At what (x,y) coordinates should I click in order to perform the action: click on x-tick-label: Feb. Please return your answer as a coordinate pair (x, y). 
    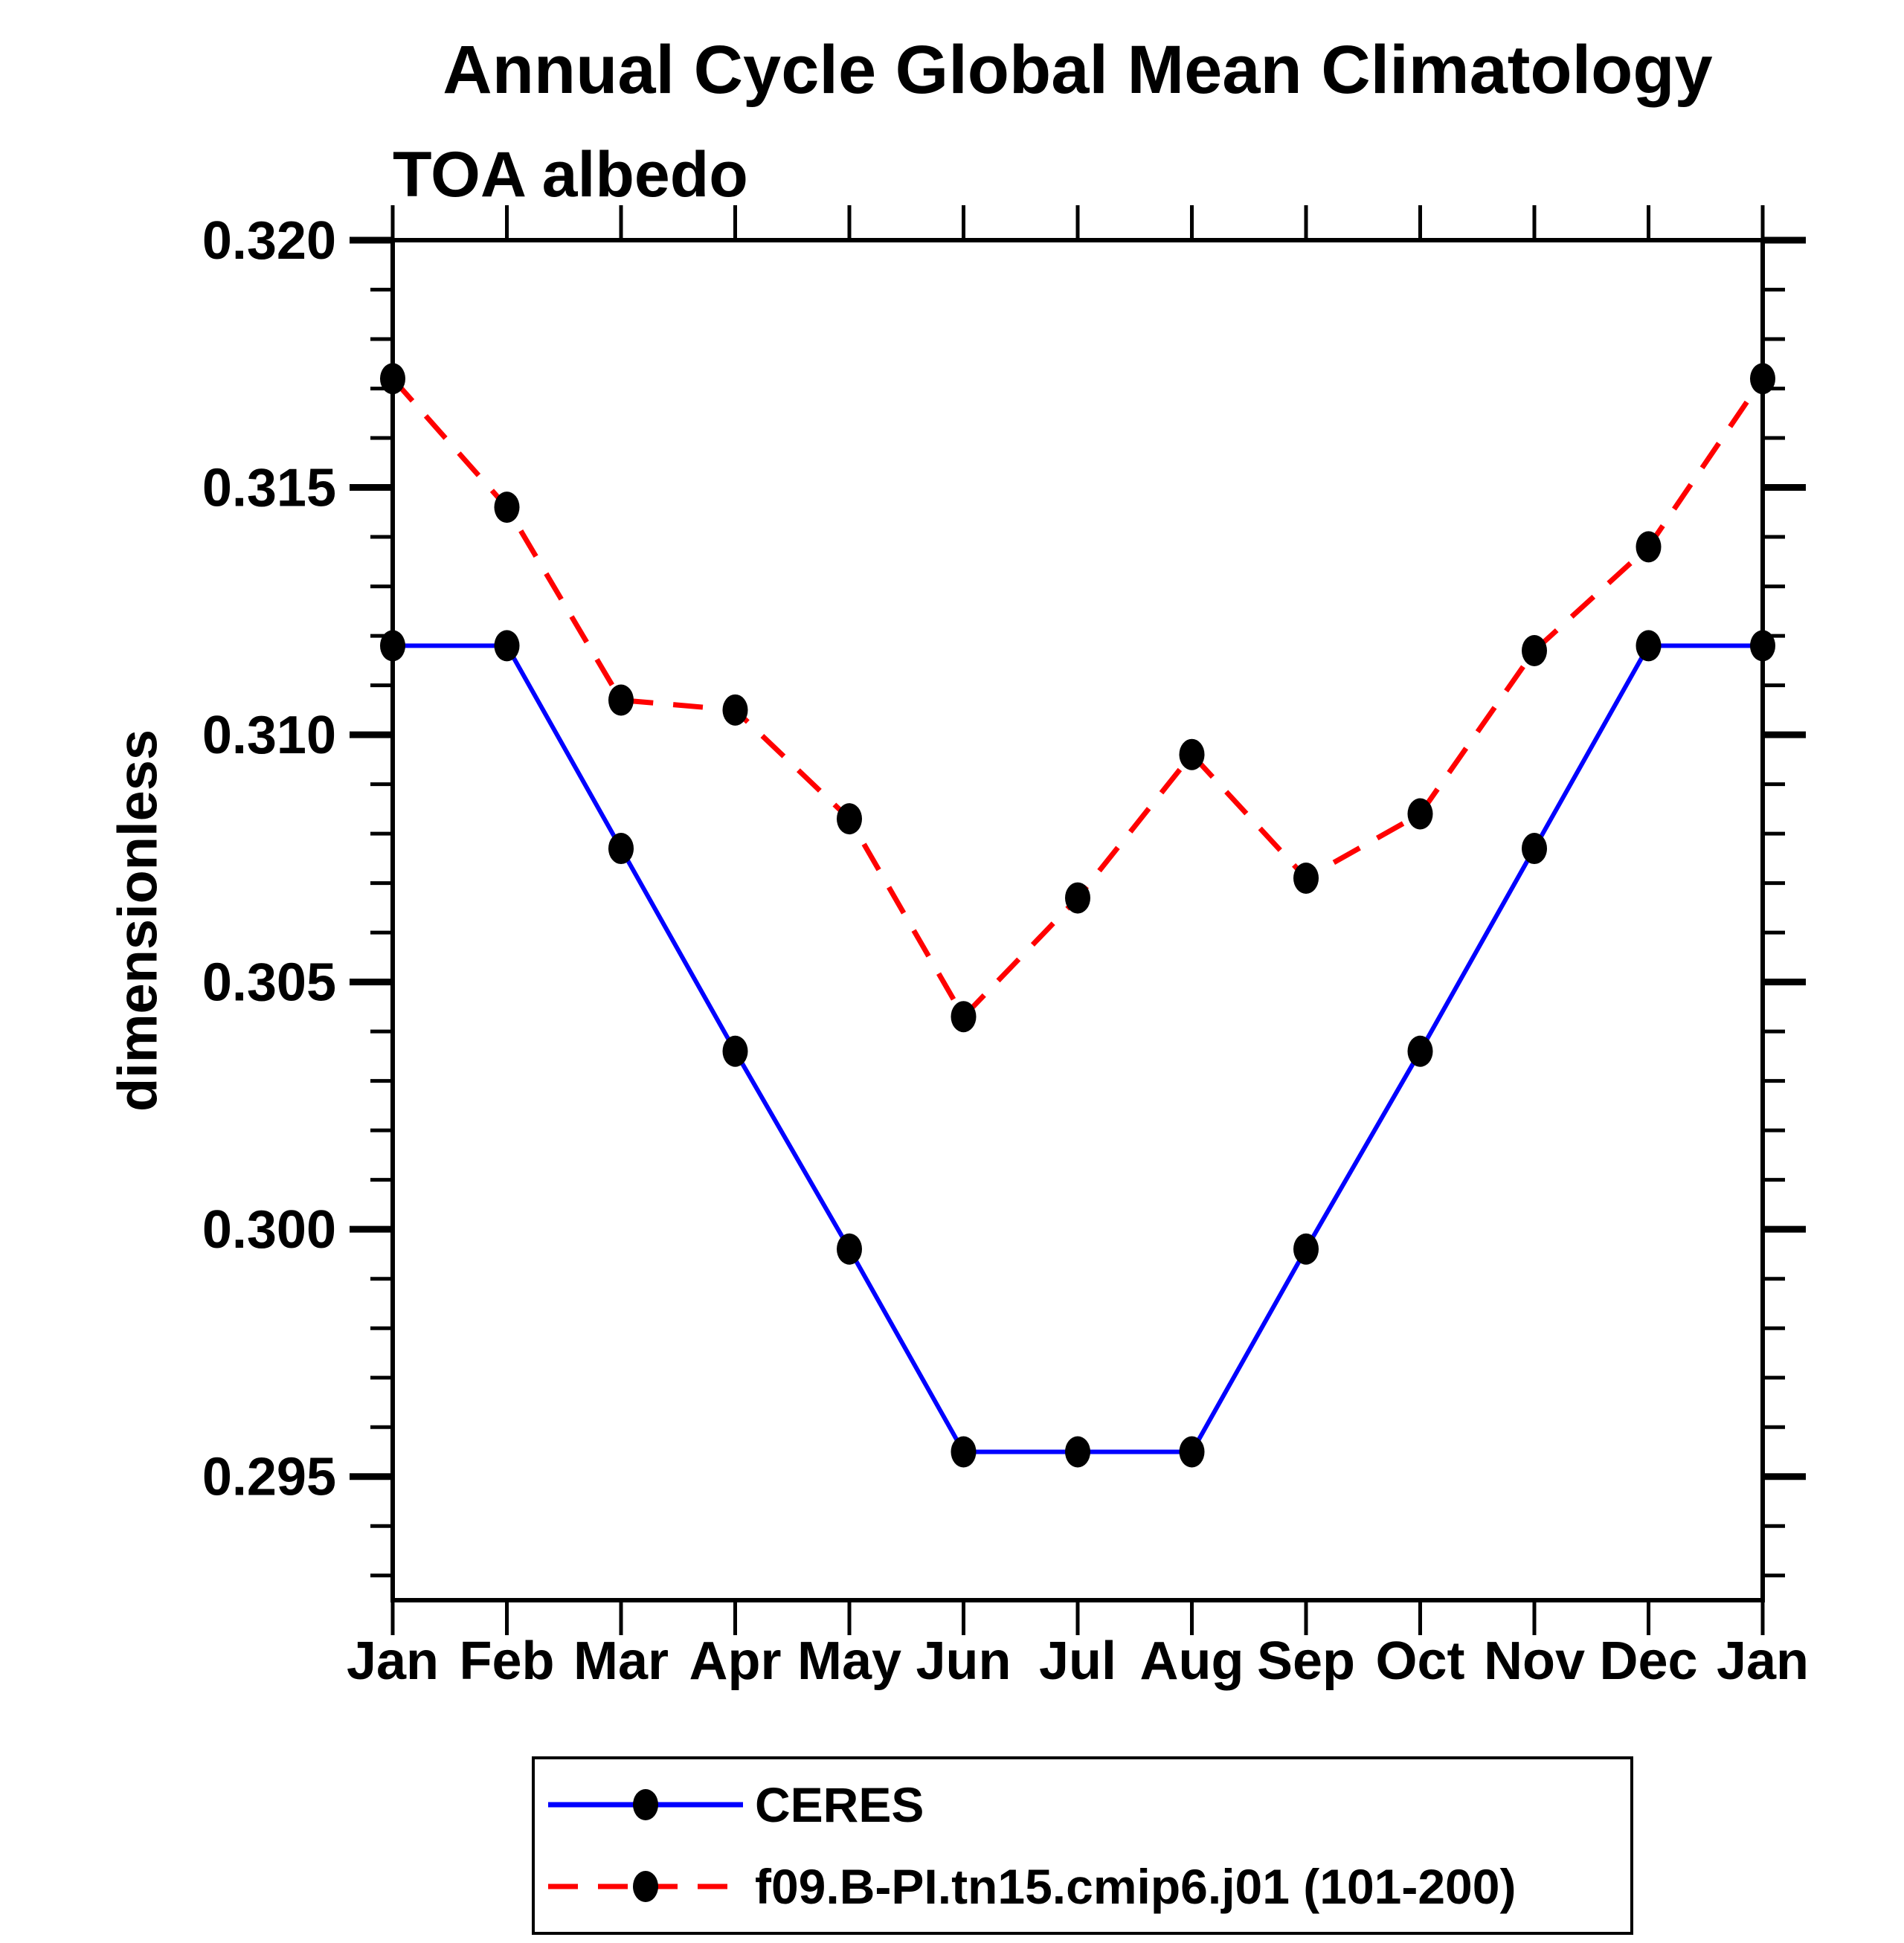
    Looking at the image, I should click on (507, 1661).